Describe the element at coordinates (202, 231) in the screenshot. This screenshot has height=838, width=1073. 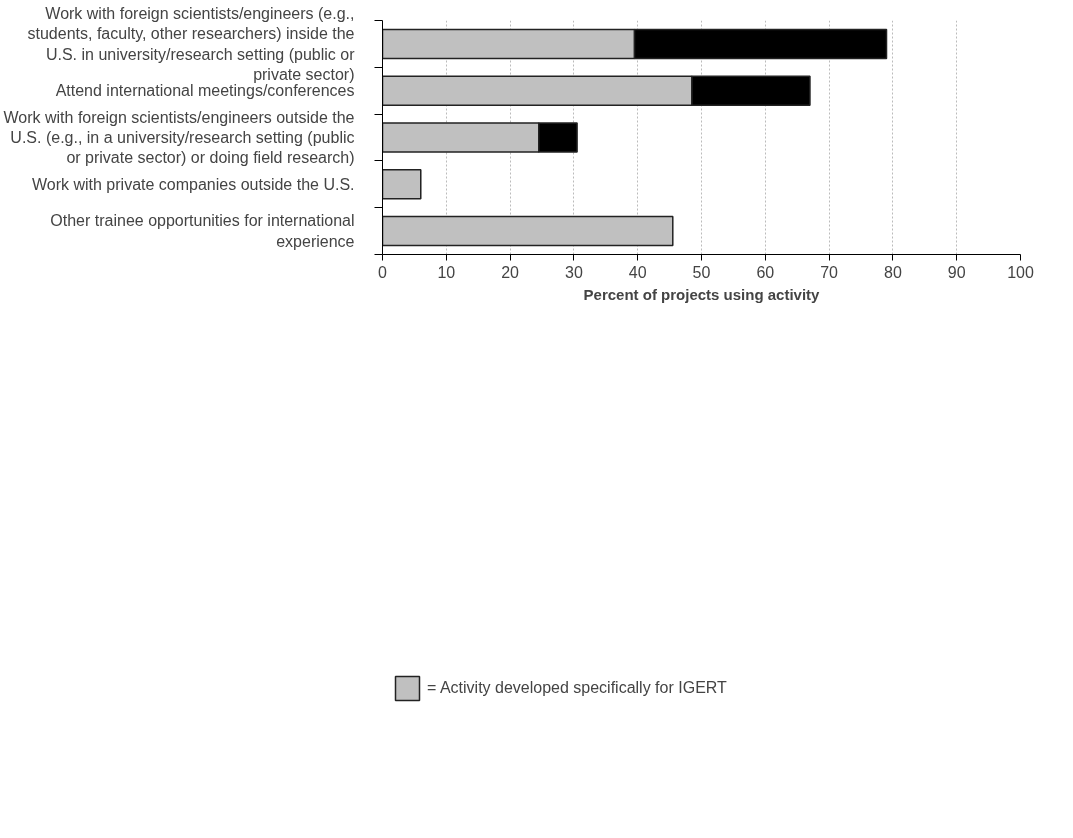
I see `y-tick-label: Other trainee opportunities for international experience` at that location.